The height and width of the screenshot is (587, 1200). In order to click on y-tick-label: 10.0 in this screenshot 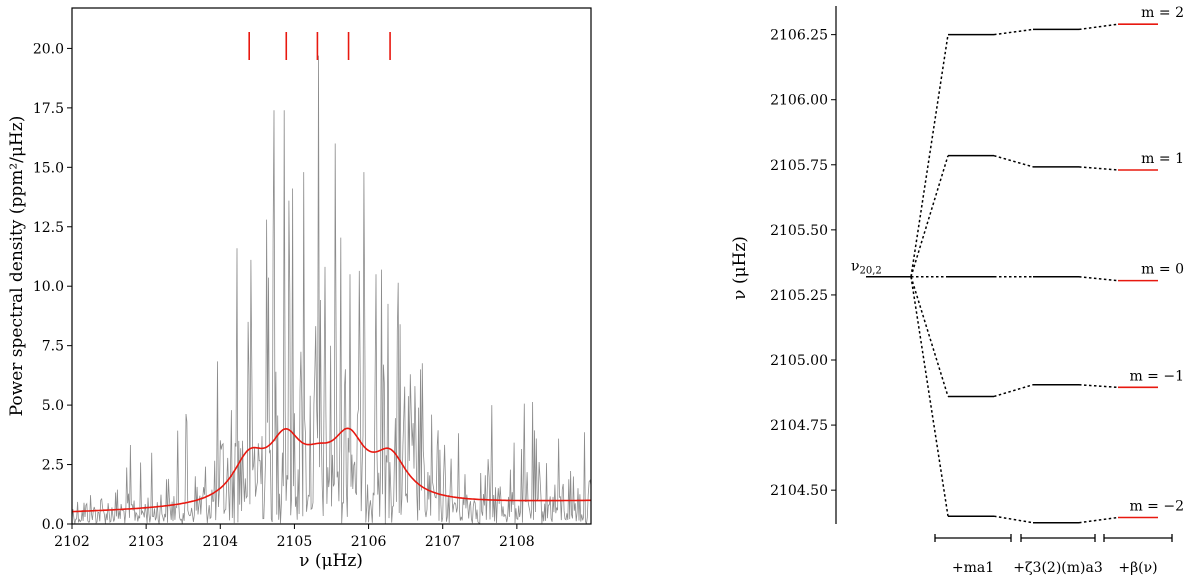, I will do `click(48, 287)`.